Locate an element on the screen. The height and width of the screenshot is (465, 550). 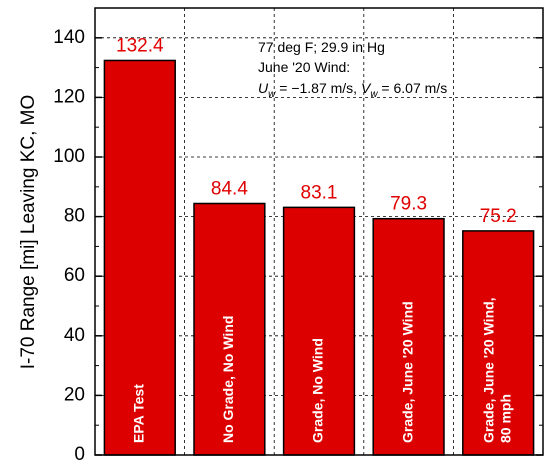
annotation-conditions: 77 deg F; 29.9 in Hg is located at coordinates (321, 47).